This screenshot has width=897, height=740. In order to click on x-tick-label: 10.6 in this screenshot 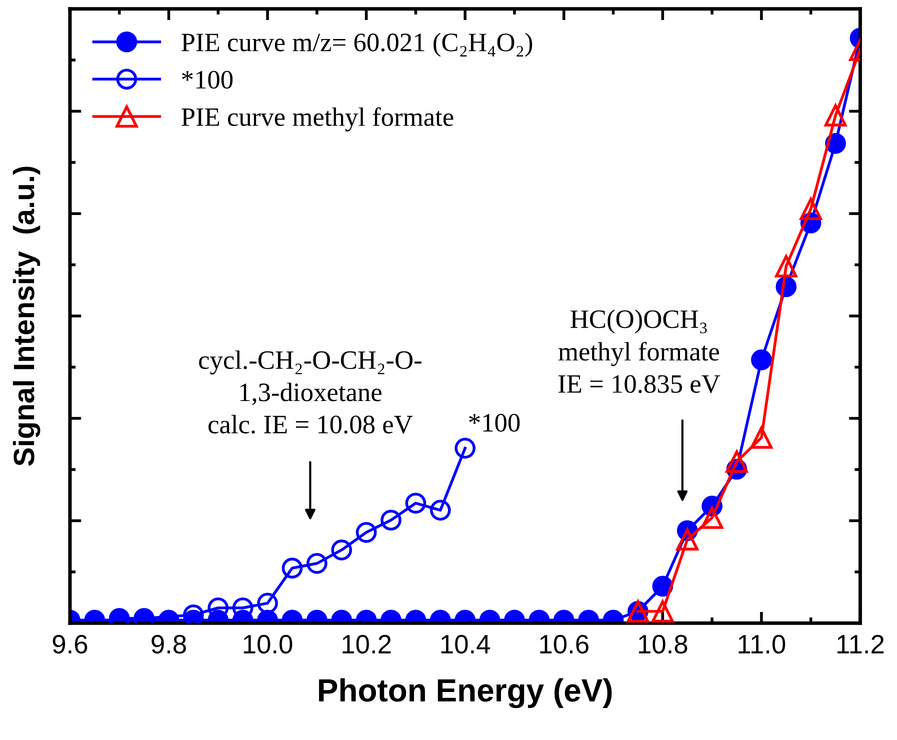, I will do `click(564, 644)`.